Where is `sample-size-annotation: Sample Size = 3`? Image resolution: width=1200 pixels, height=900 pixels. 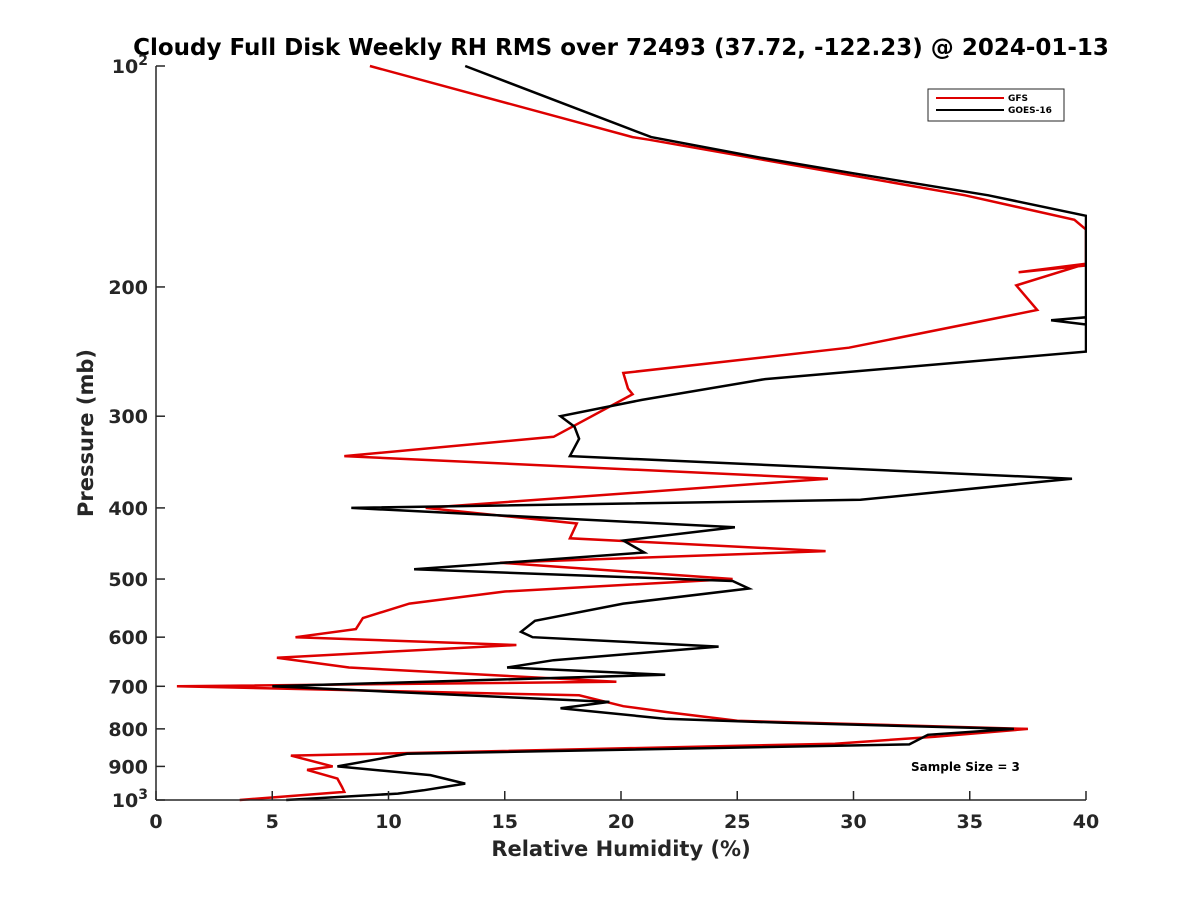 sample-size-annotation: Sample Size = 3 is located at coordinates (965, 767).